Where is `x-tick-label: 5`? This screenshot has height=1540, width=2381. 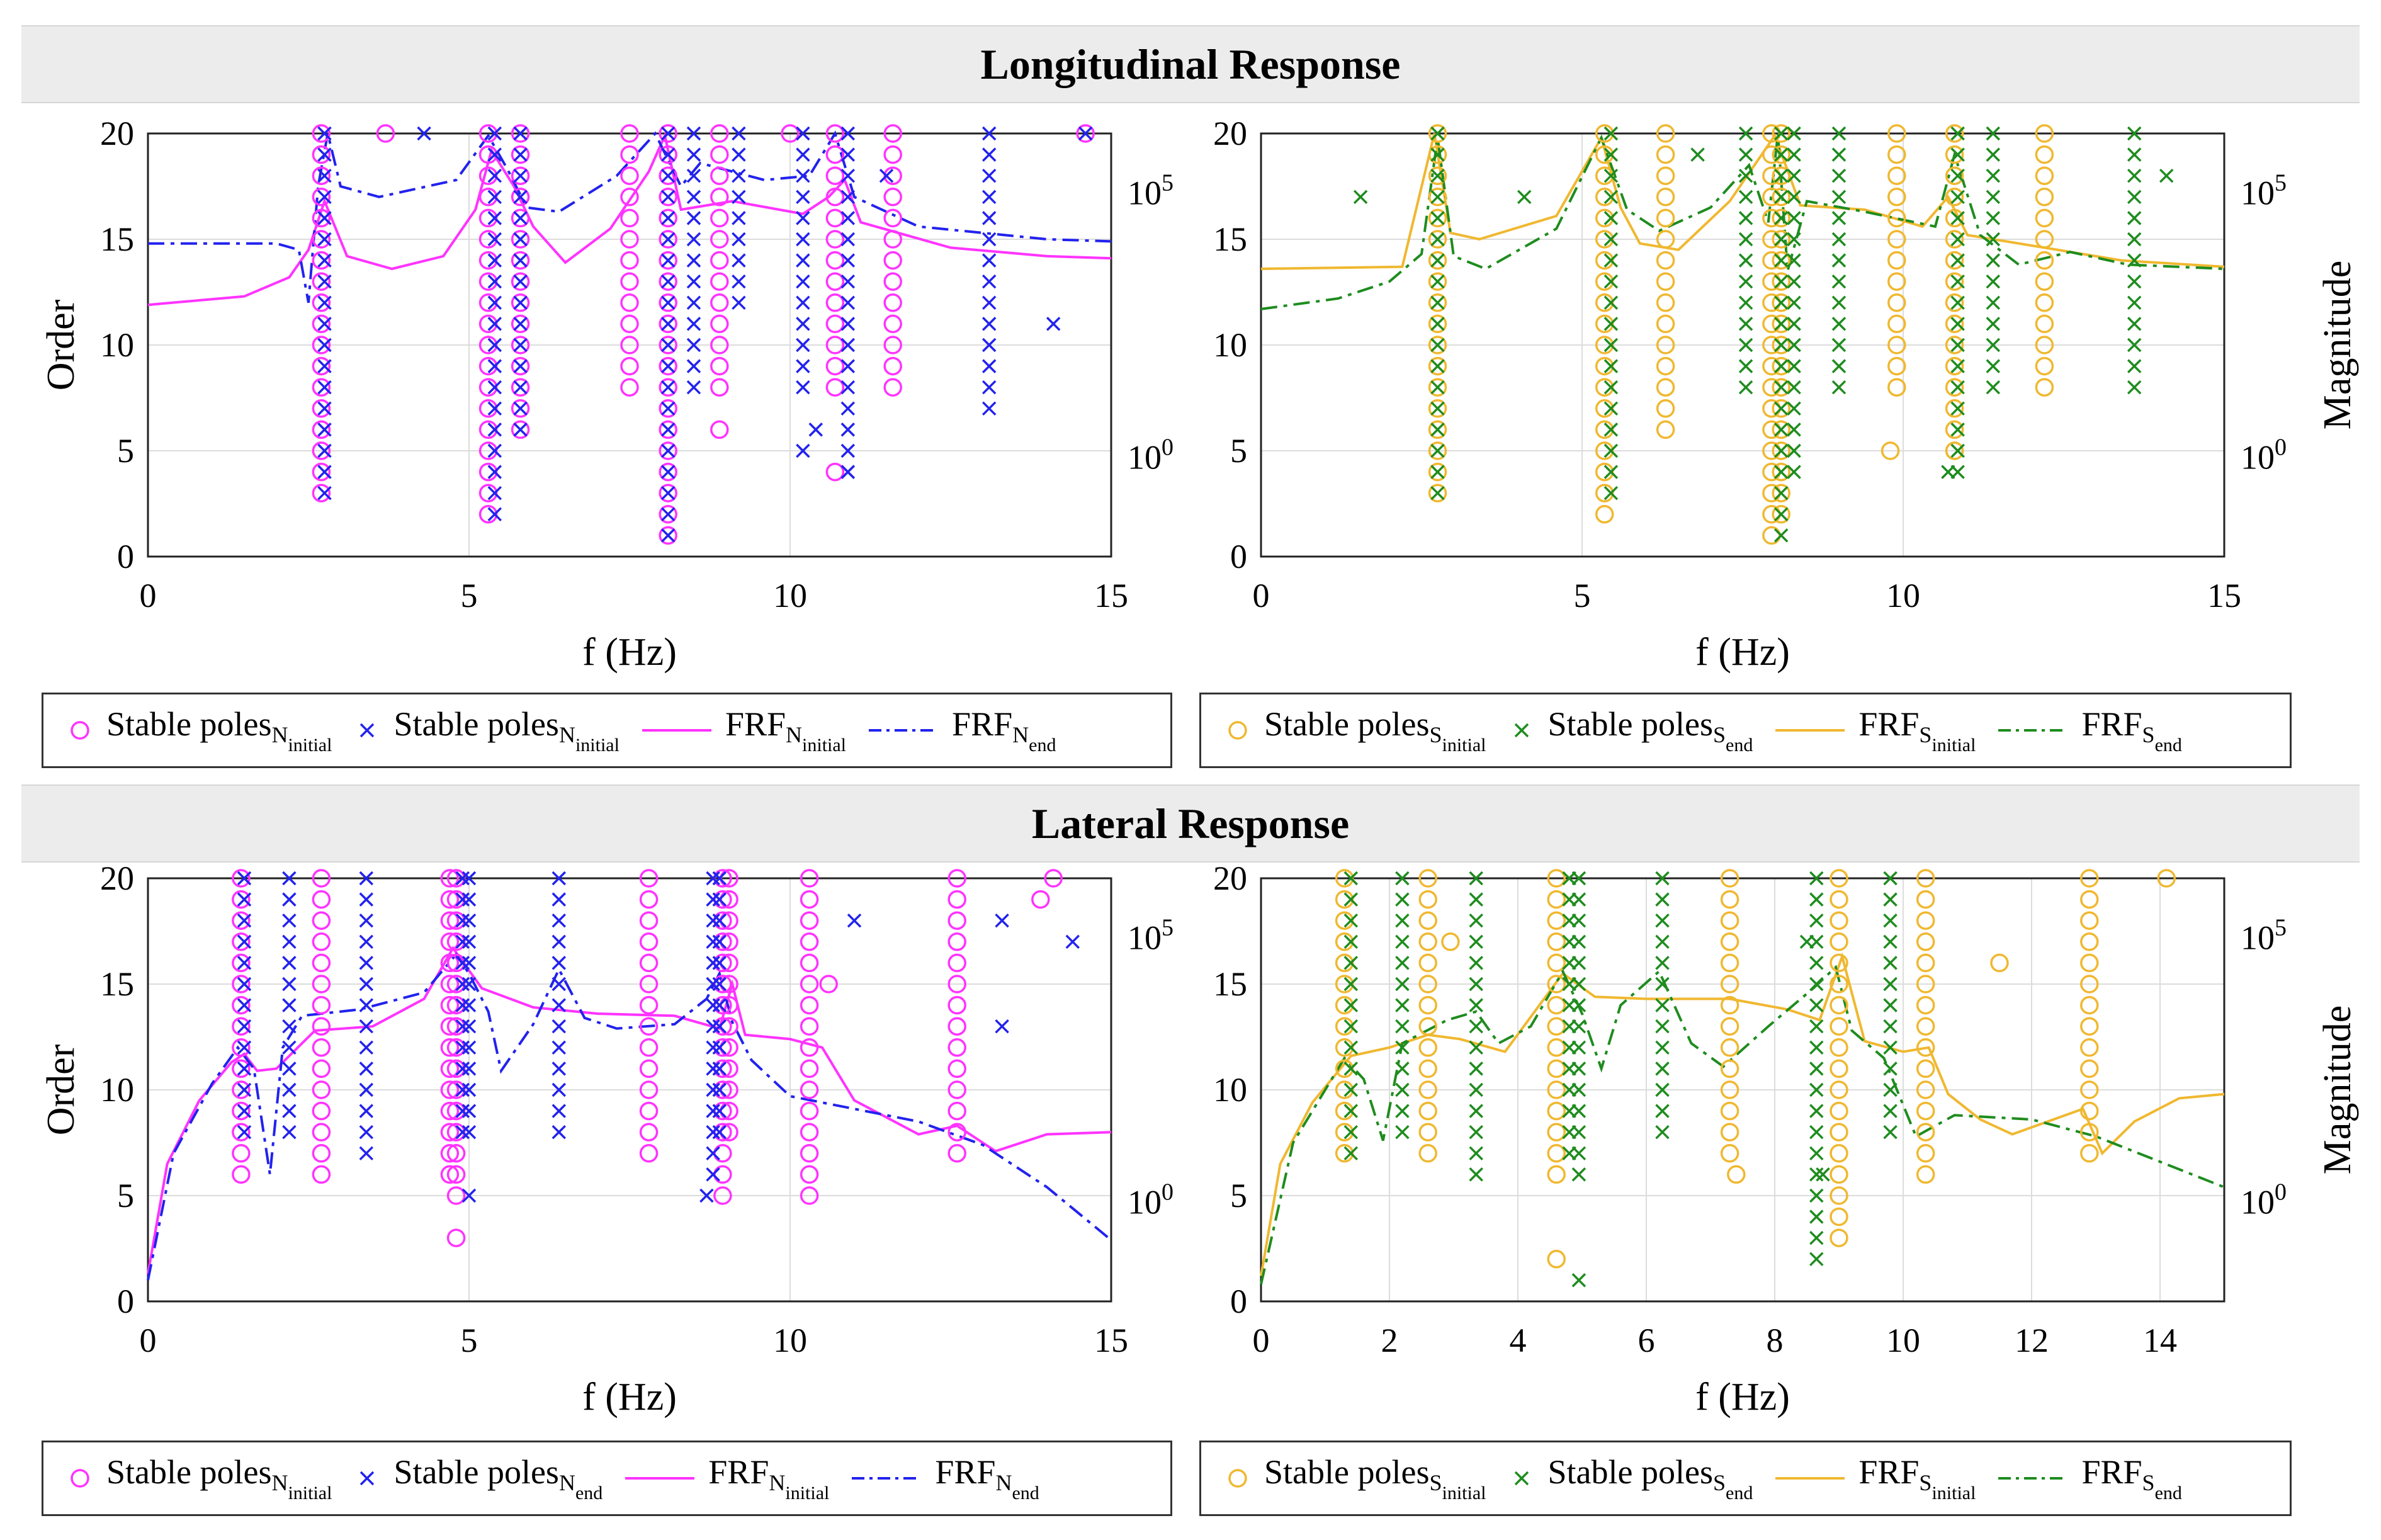 x-tick-label: 5 is located at coordinates (469, 595).